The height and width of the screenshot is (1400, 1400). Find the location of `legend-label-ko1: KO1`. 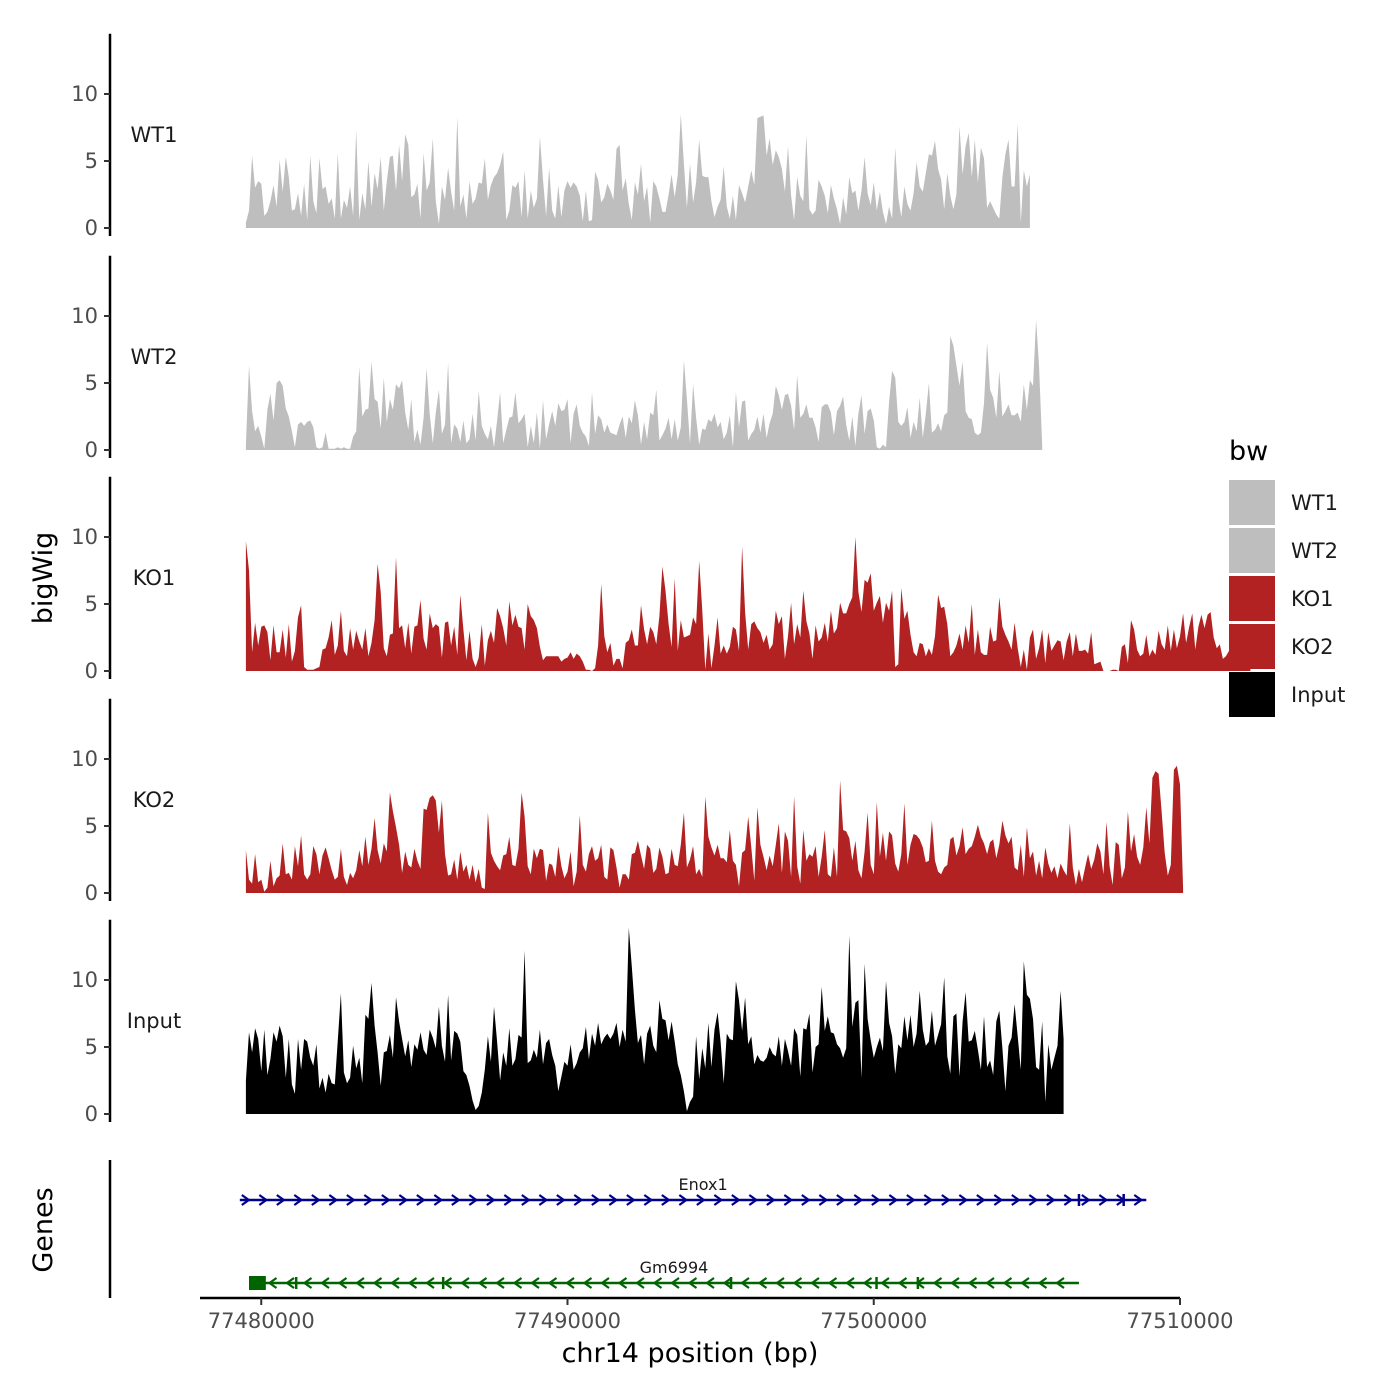

legend-label-ko1: KO1 is located at coordinates (1312, 599).